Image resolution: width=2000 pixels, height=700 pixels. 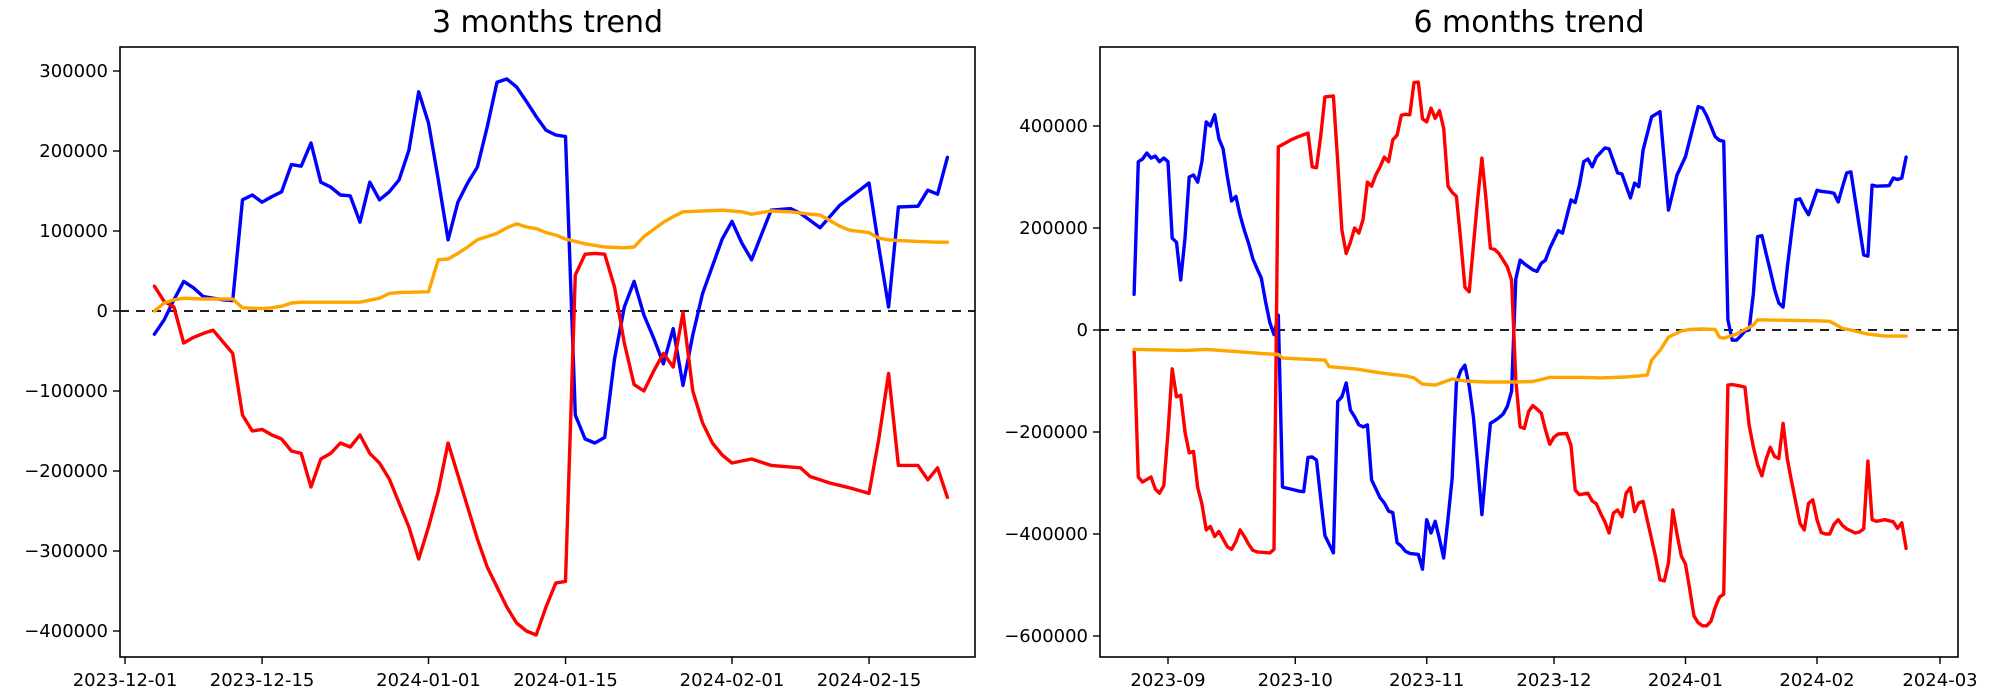 I want to click on x-tick-label: 2024-02-01, so click(x=732, y=680).